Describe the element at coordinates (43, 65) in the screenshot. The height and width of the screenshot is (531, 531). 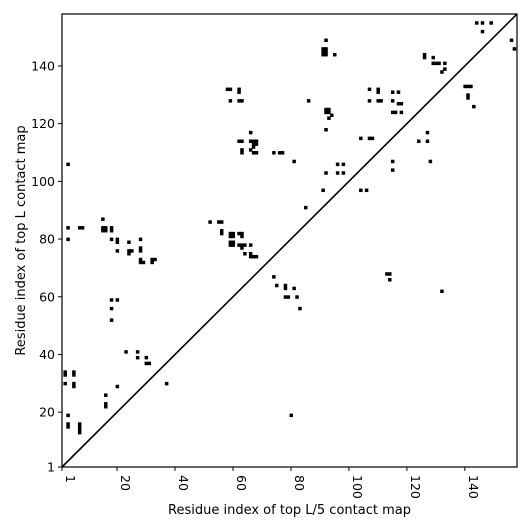
I see `y-tick-label: 140` at that location.